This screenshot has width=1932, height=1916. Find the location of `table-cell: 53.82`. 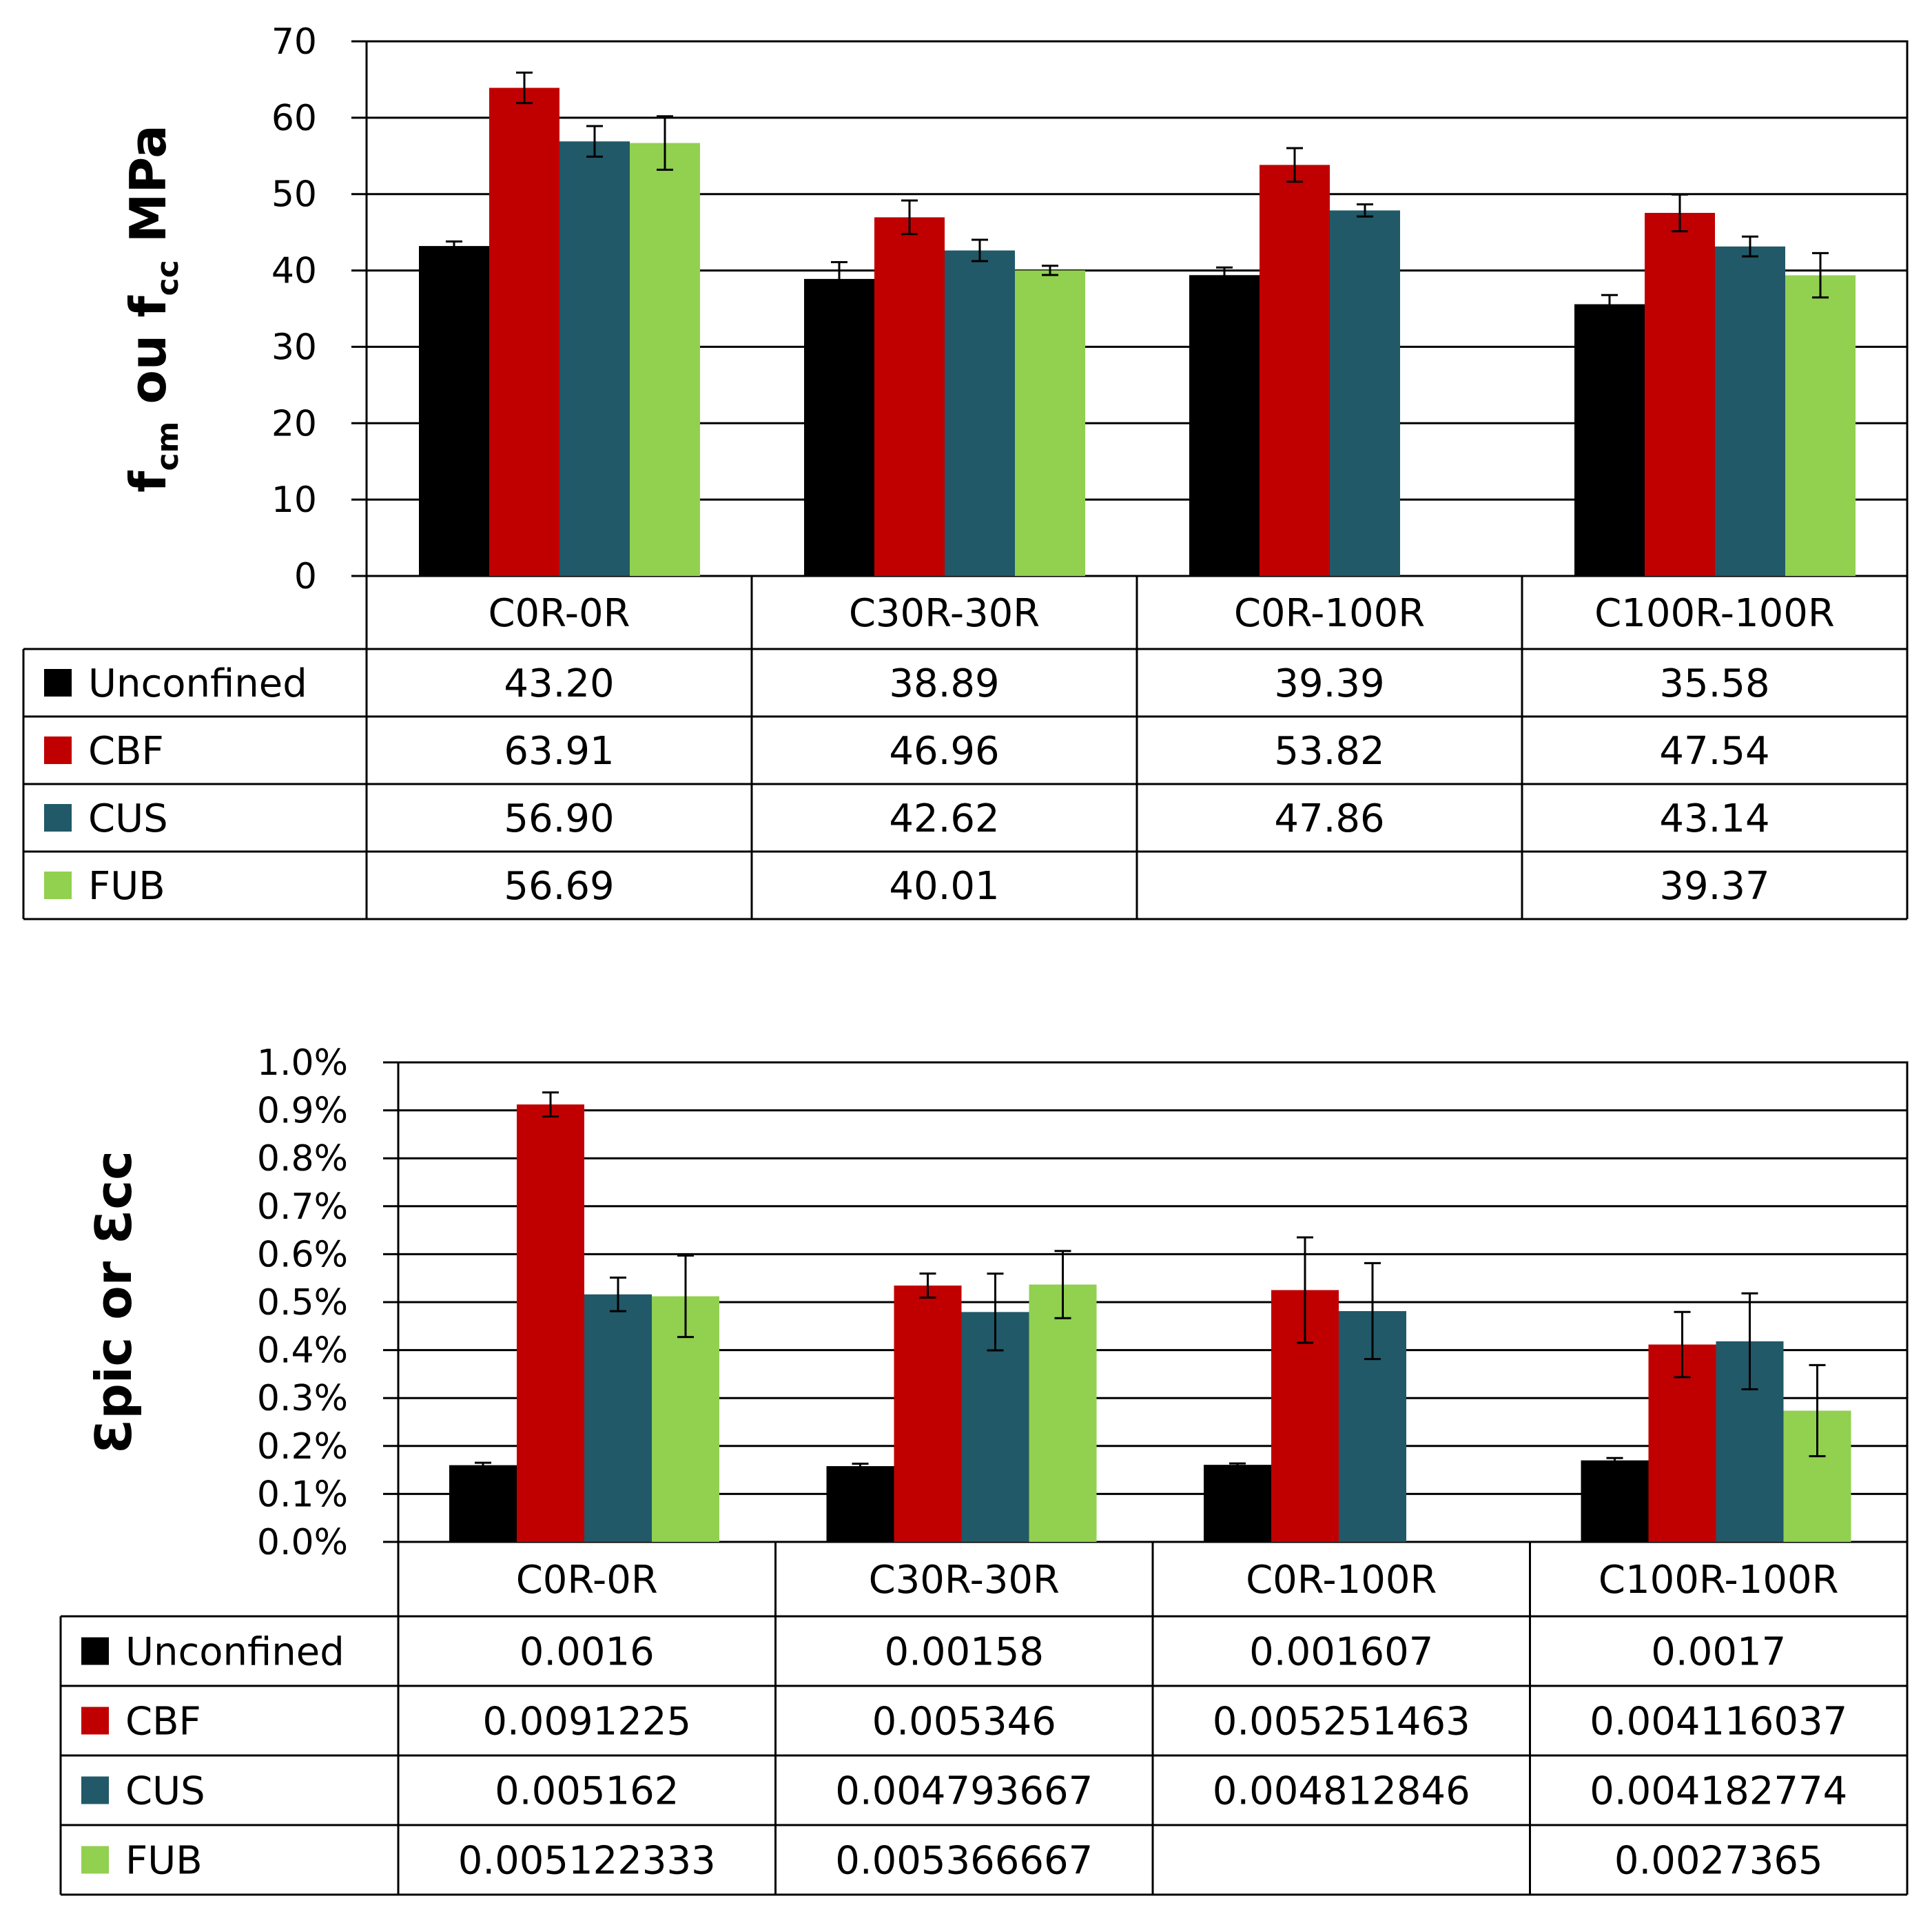

table-cell: 53.82 is located at coordinates (1329, 751).